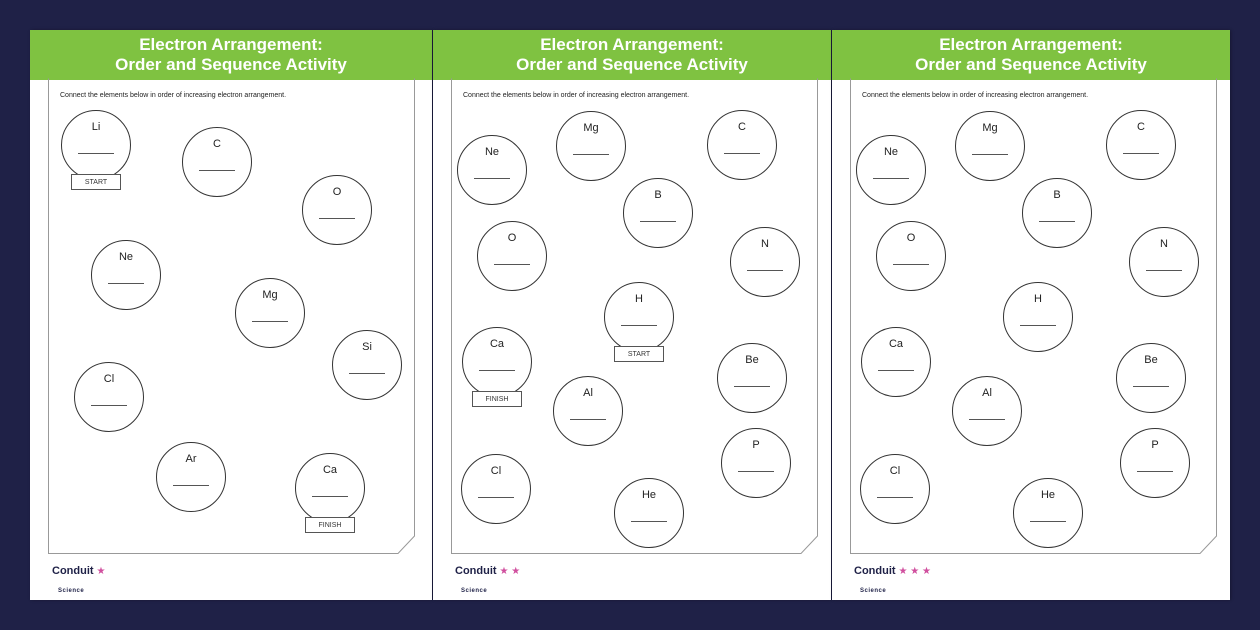 The width and height of the screenshot is (1260, 630). Describe the element at coordinates (96, 182) in the screenshot. I see `start-label: START` at that location.